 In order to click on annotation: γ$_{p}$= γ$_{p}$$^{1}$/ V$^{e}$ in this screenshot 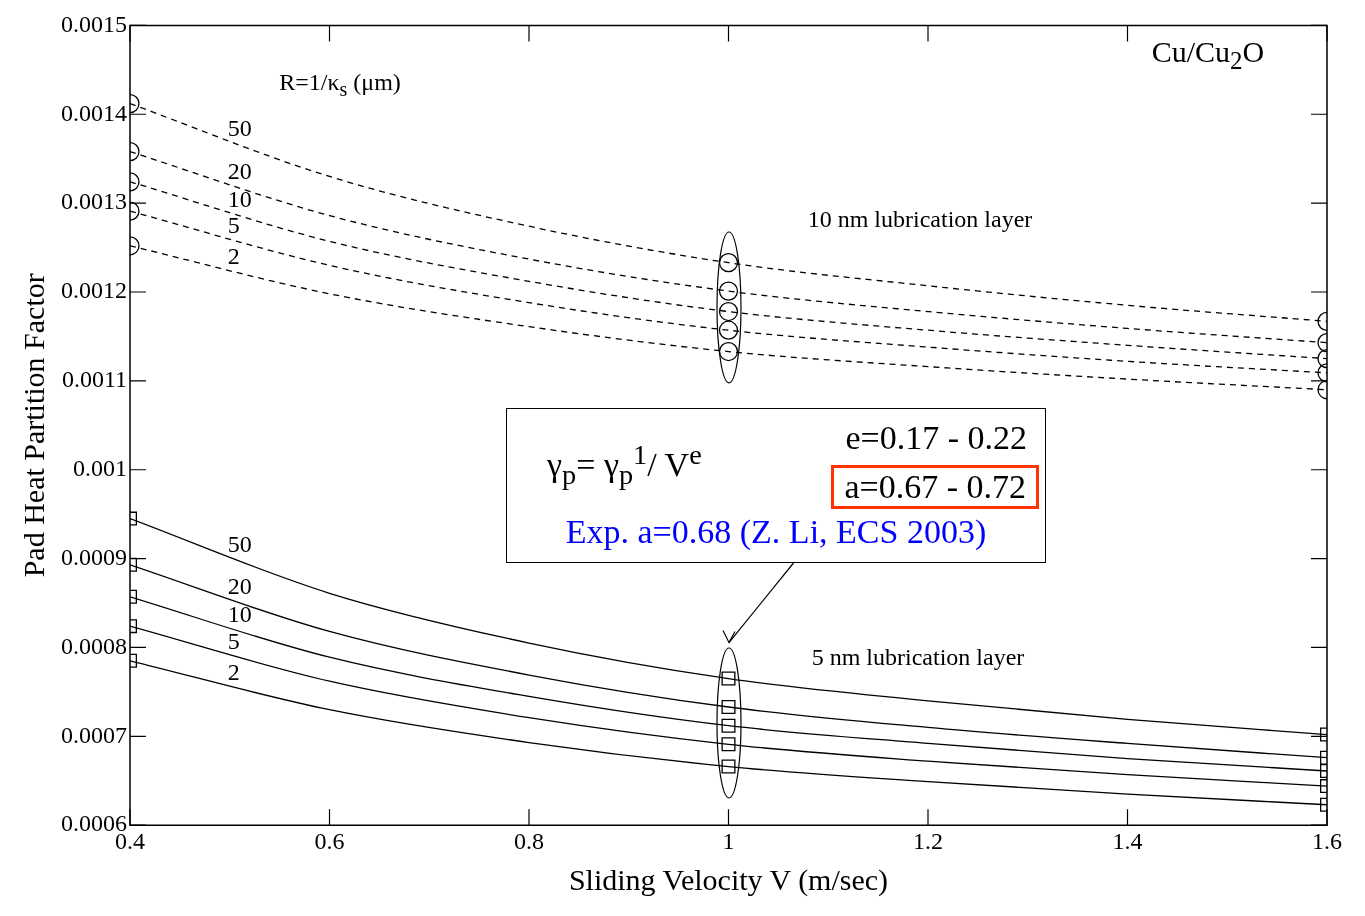, I will do `click(624, 465)`.